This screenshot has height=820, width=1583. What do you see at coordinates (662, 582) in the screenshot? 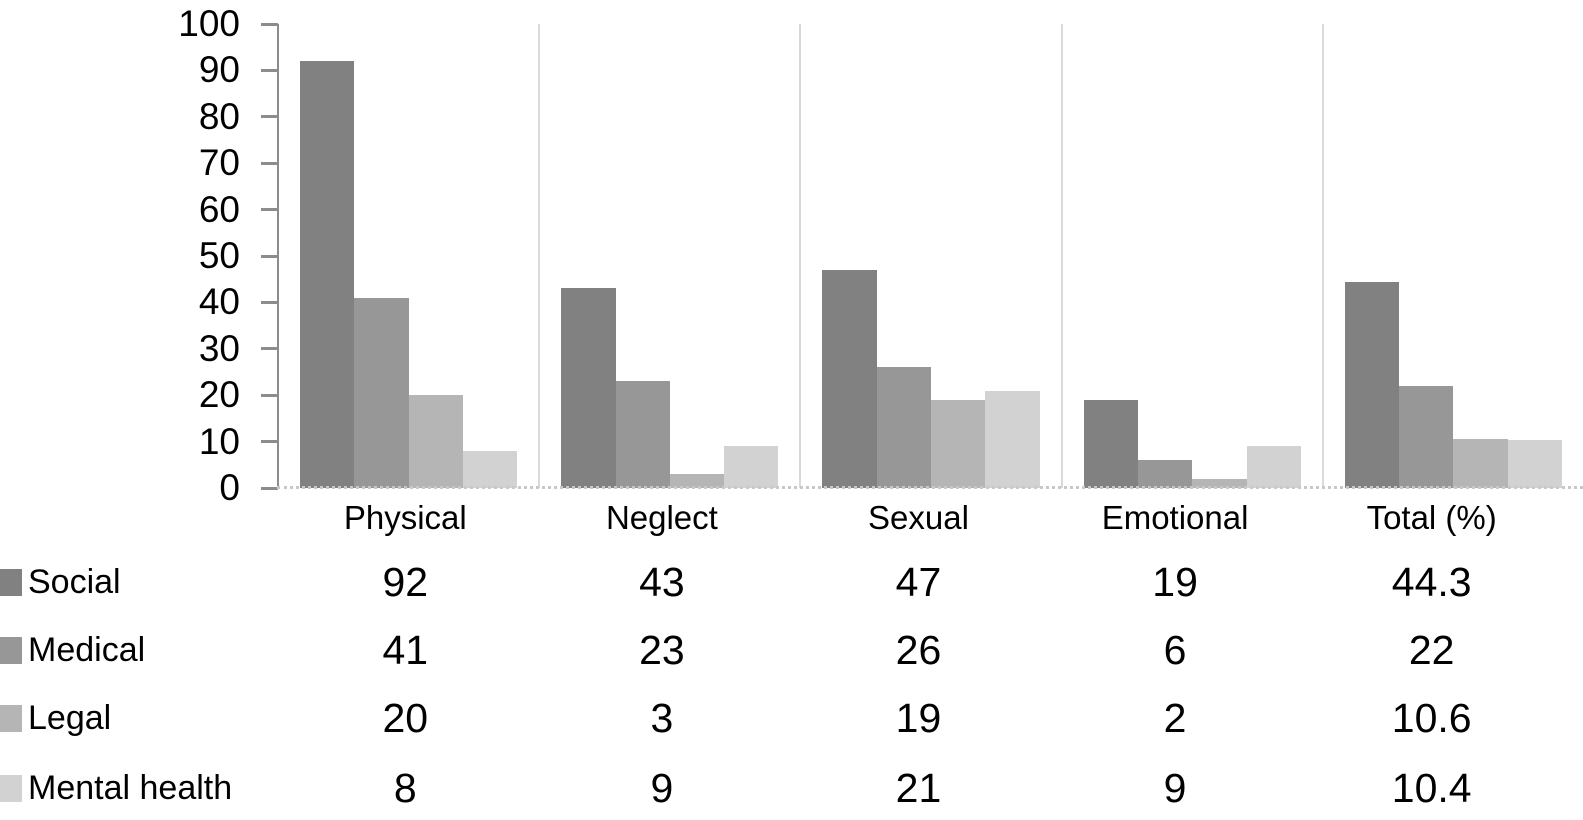
I see `table-value: 43` at bounding box center [662, 582].